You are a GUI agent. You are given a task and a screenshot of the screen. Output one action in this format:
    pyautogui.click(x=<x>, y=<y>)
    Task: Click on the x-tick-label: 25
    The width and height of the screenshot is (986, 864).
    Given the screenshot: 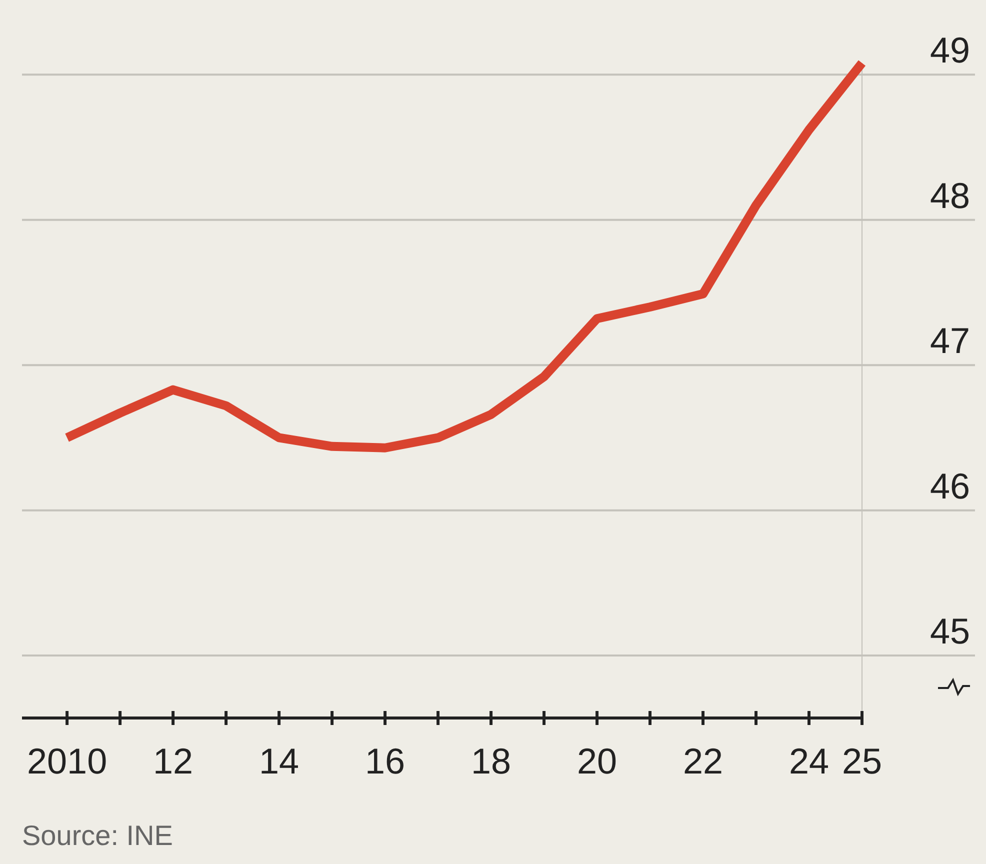 What is the action you would take?
    pyautogui.click(x=862, y=761)
    